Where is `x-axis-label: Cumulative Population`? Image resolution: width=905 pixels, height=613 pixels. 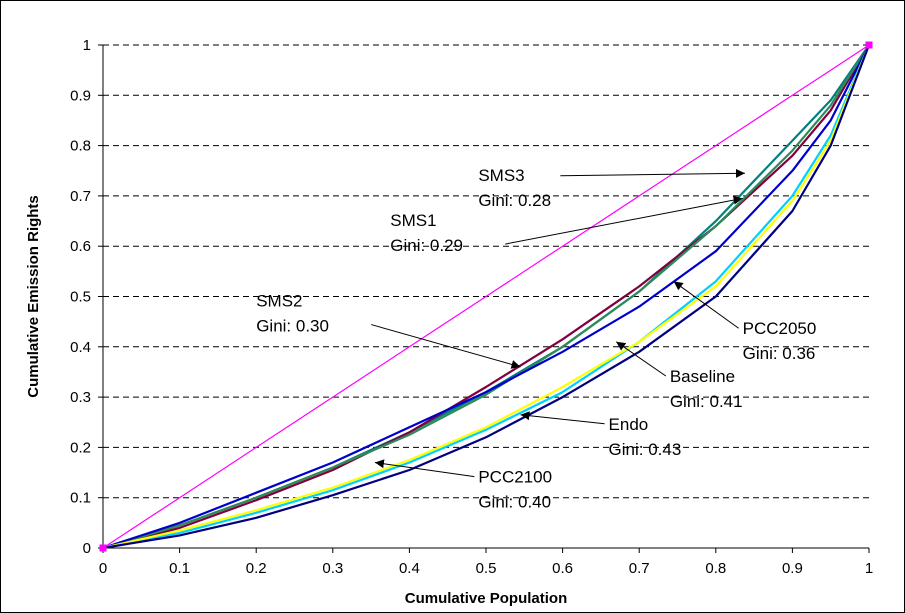
x-axis-label: Cumulative Population is located at coordinates (486, 598).